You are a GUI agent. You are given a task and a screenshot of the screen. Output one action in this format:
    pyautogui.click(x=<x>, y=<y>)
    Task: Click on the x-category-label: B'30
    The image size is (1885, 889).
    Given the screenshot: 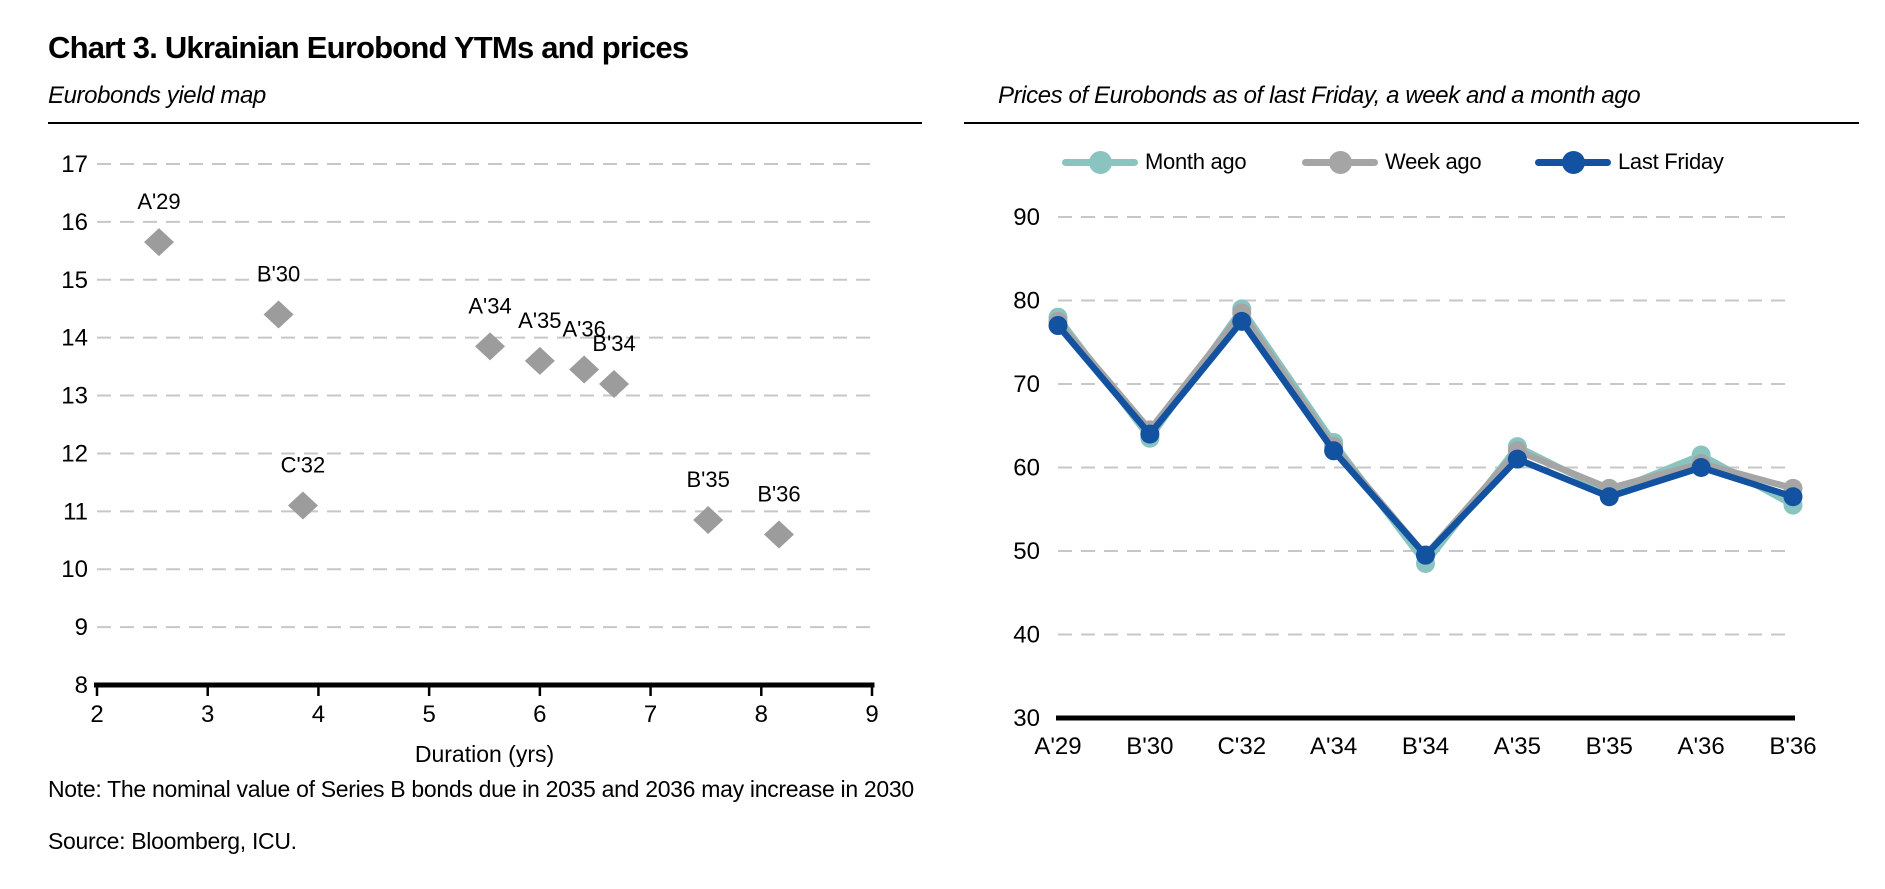 What is the action you would take?
    pyautogui.click(x=1149, y=746)
    